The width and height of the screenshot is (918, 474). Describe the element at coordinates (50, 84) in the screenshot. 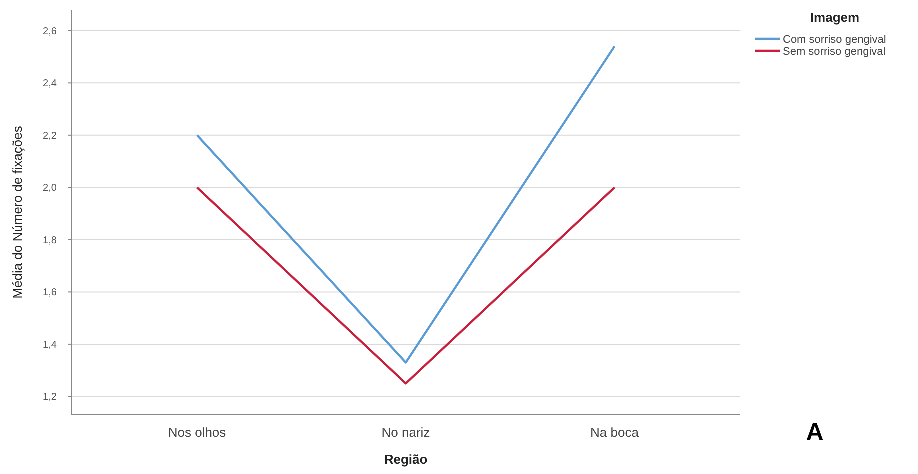

I see `y-tick-label: 2,4` at that location.